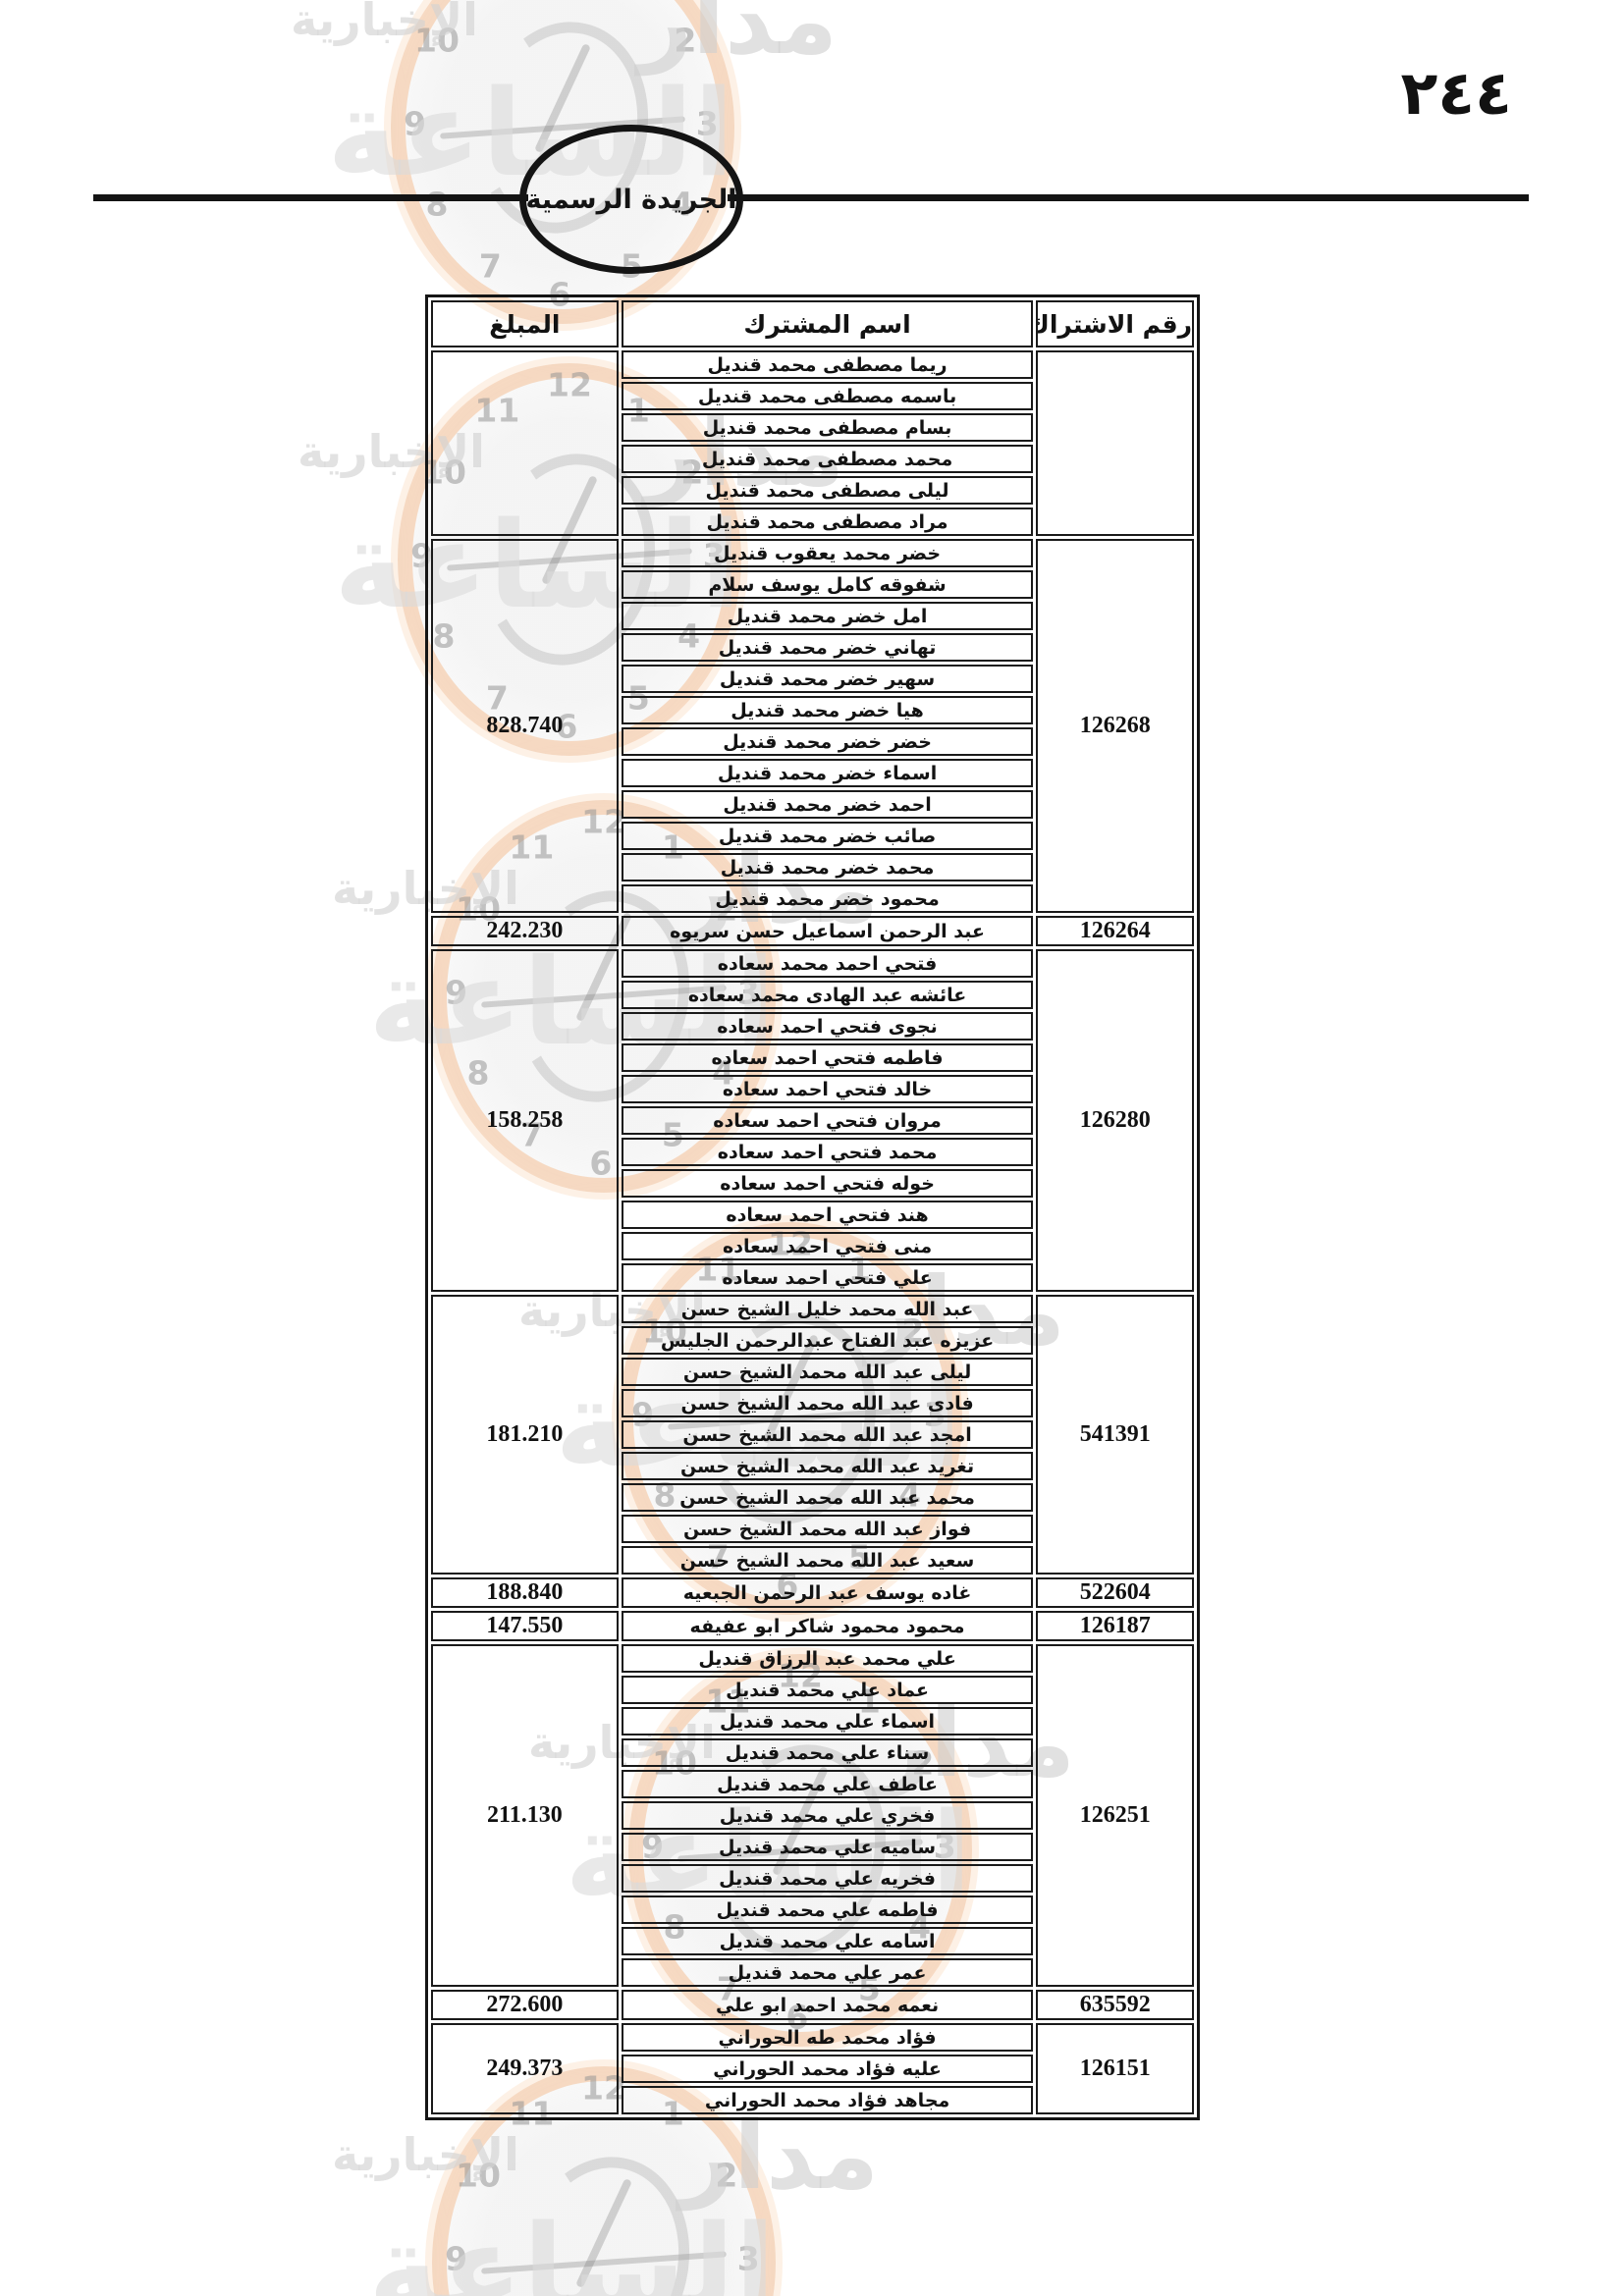  I want to click on subscriber-name-cell: فواز عبد الله محمد الشيخ حسن, so click(827, 1529).